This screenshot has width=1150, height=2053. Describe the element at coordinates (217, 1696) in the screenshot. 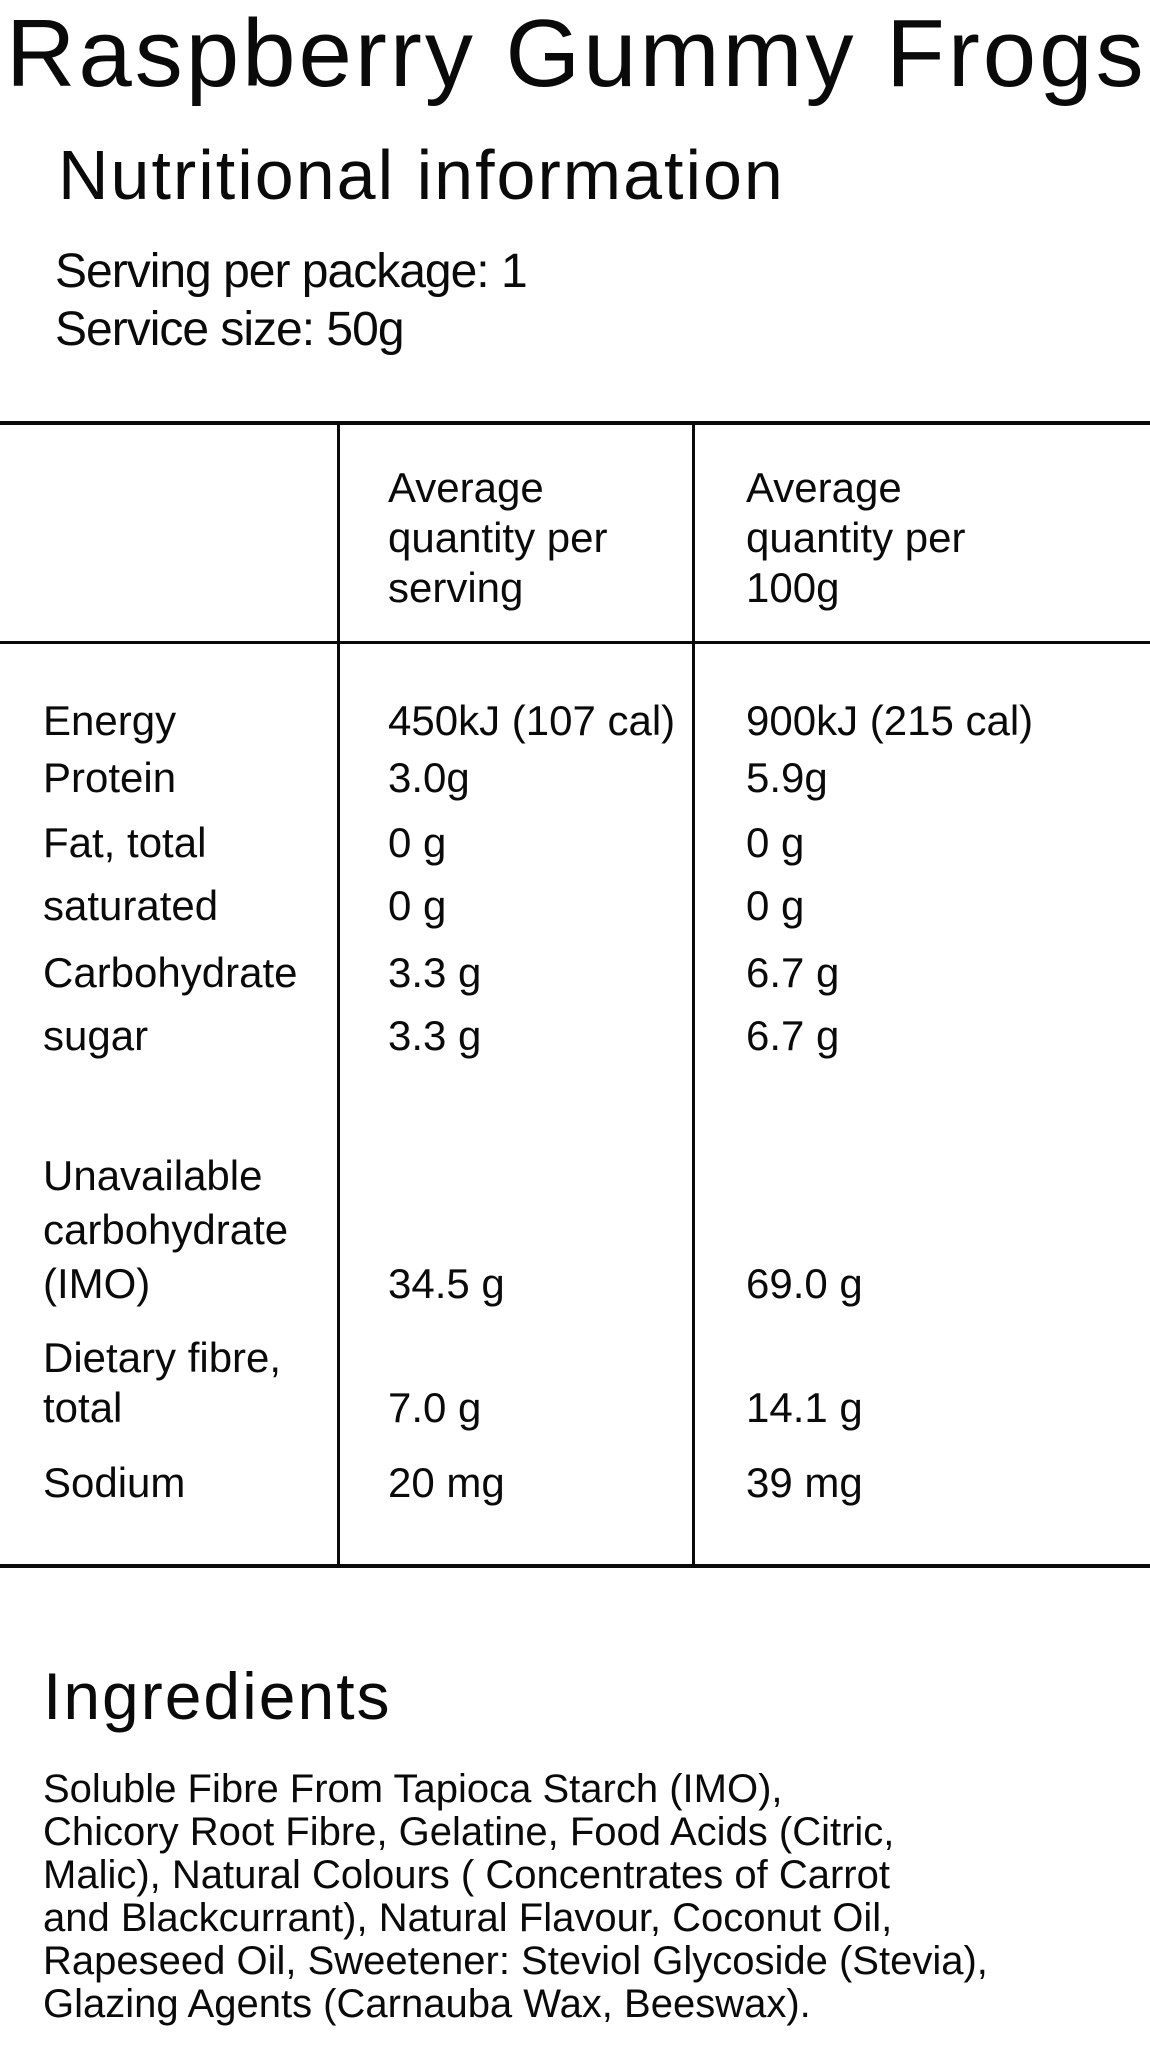

I see `ingredients-heading: Ingredients` at that location.